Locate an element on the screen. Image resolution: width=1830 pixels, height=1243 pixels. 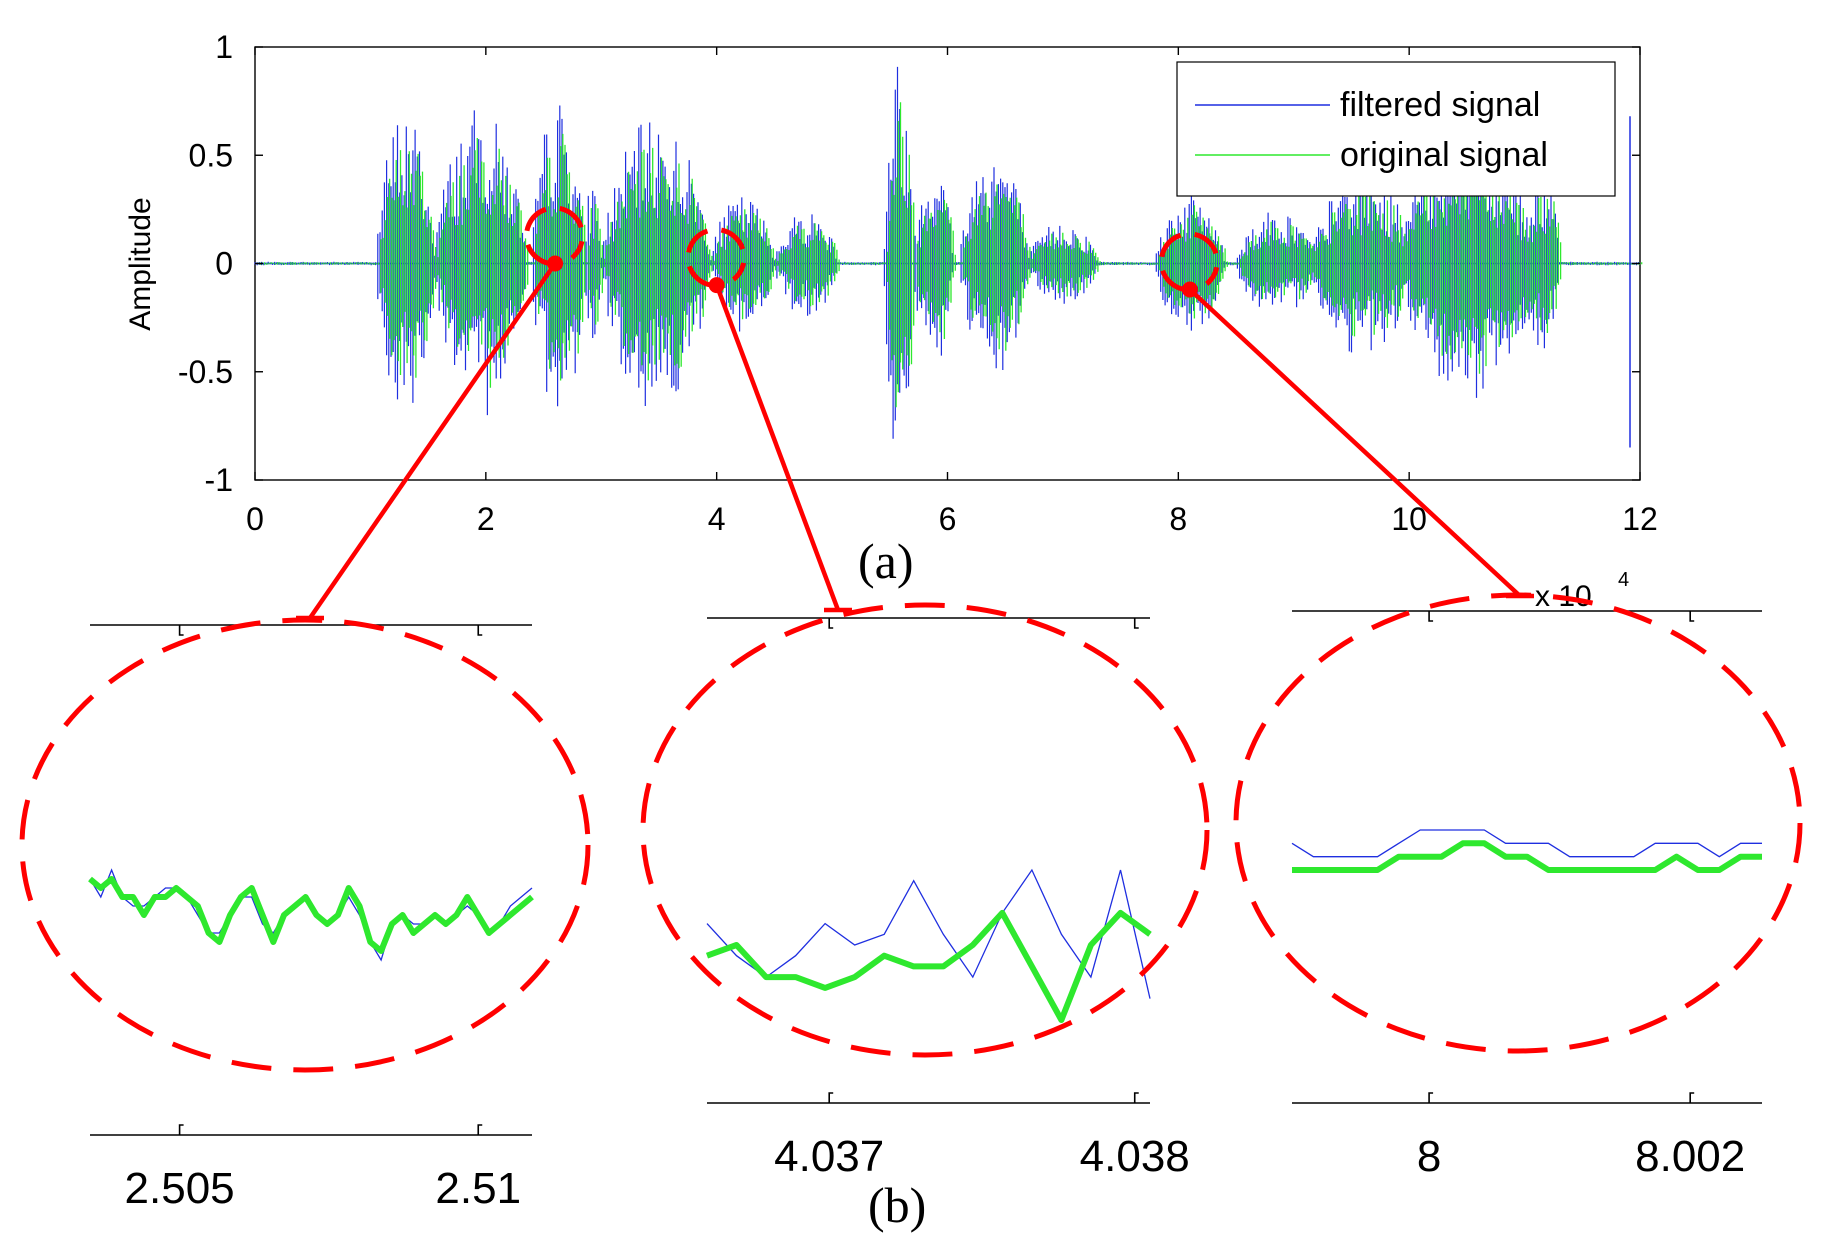
inset-tick-label: 8 is located at coordinates (1429, 1156).